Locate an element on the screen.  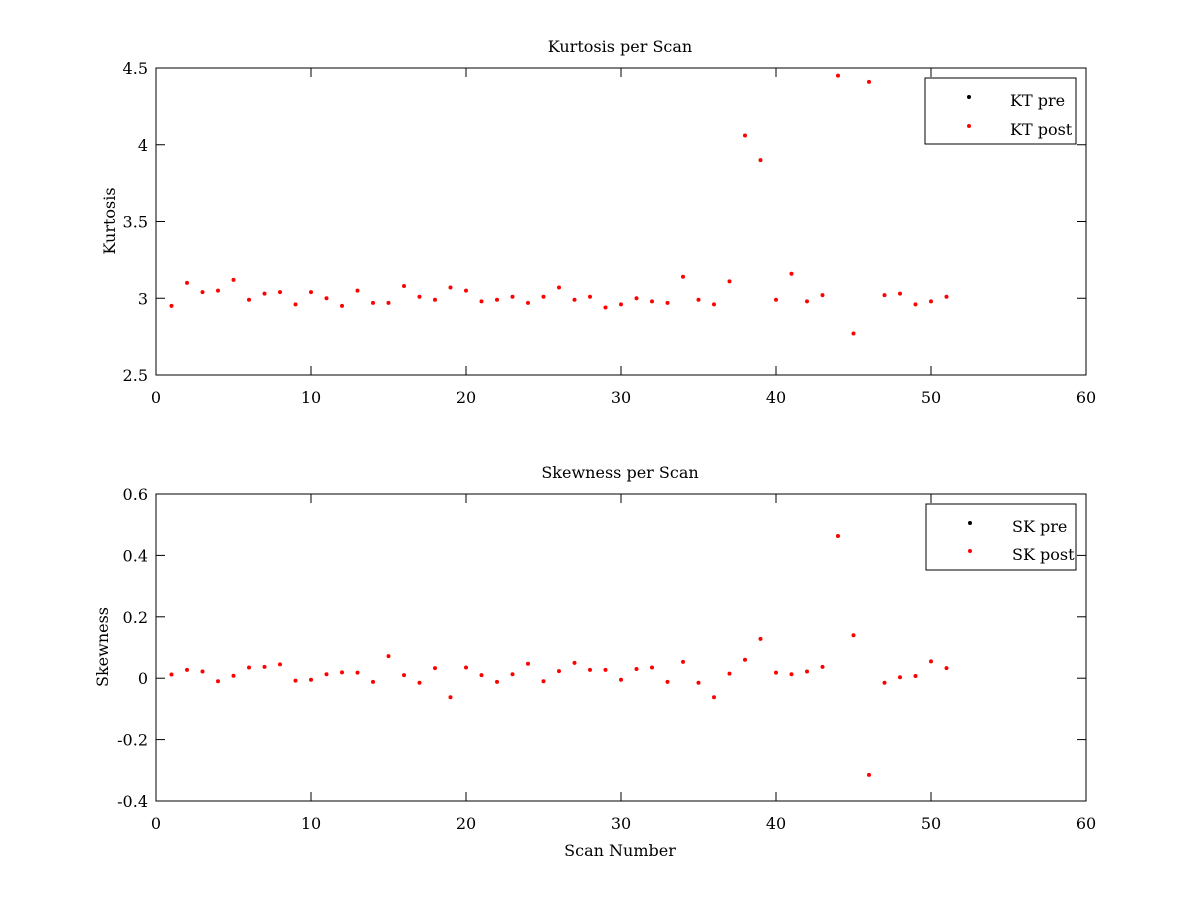
y-tick-label: 3 is located at coordinates (143, 298).